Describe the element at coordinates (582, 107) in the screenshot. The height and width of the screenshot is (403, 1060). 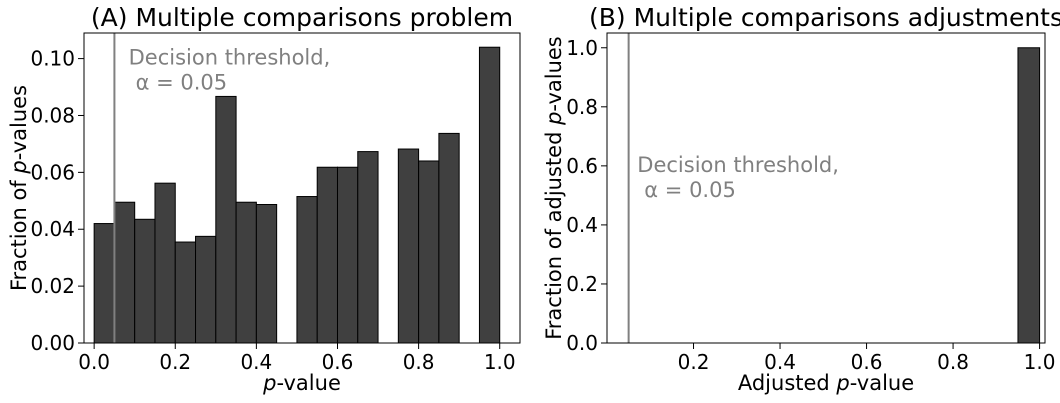
I see `panel-b-y-tick-label: 0.8` at that location.